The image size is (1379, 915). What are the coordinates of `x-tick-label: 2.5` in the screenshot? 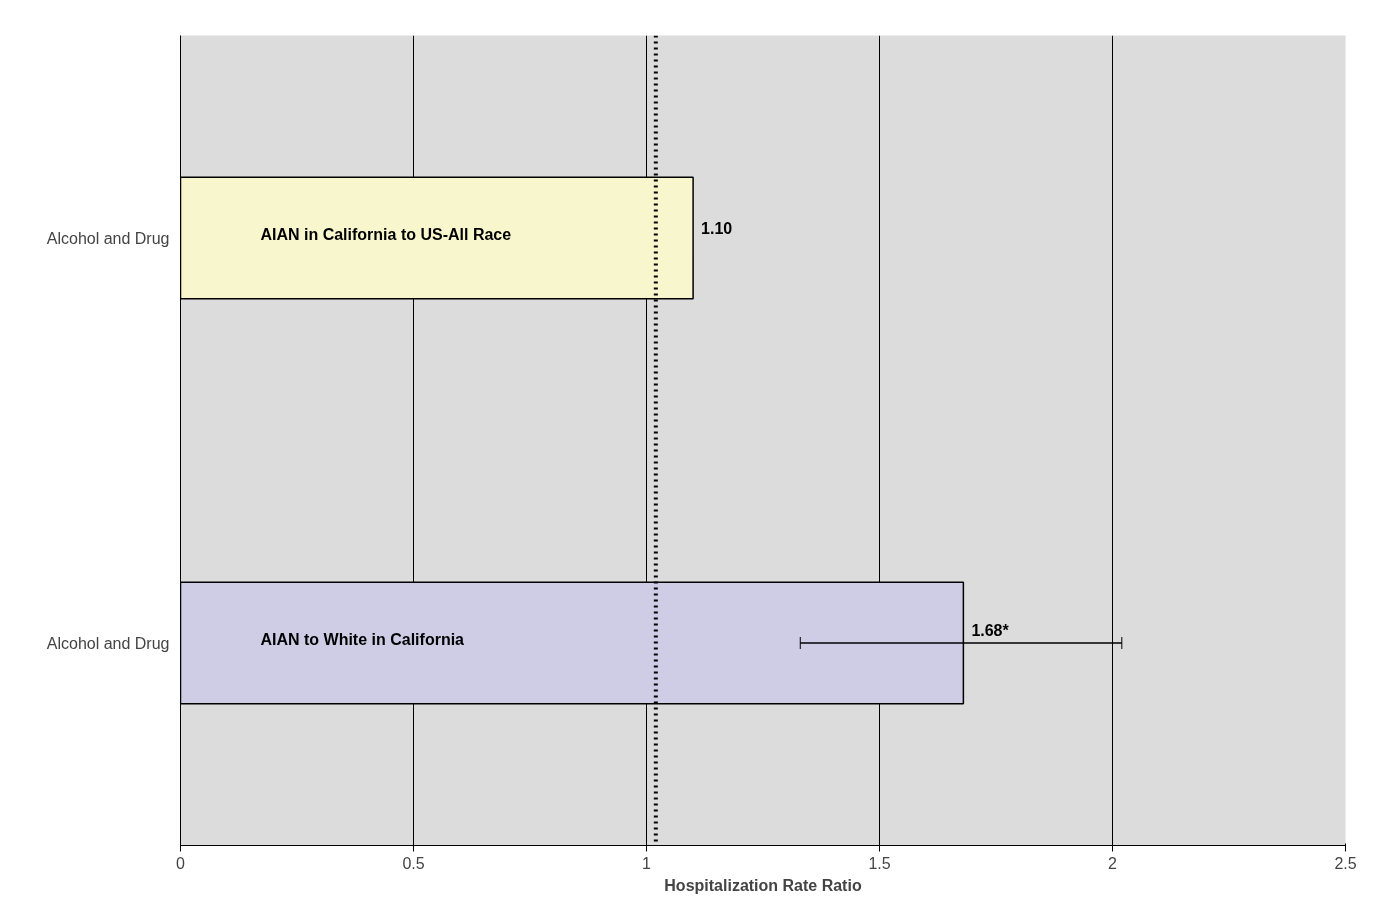 It's located at (1345, 863).